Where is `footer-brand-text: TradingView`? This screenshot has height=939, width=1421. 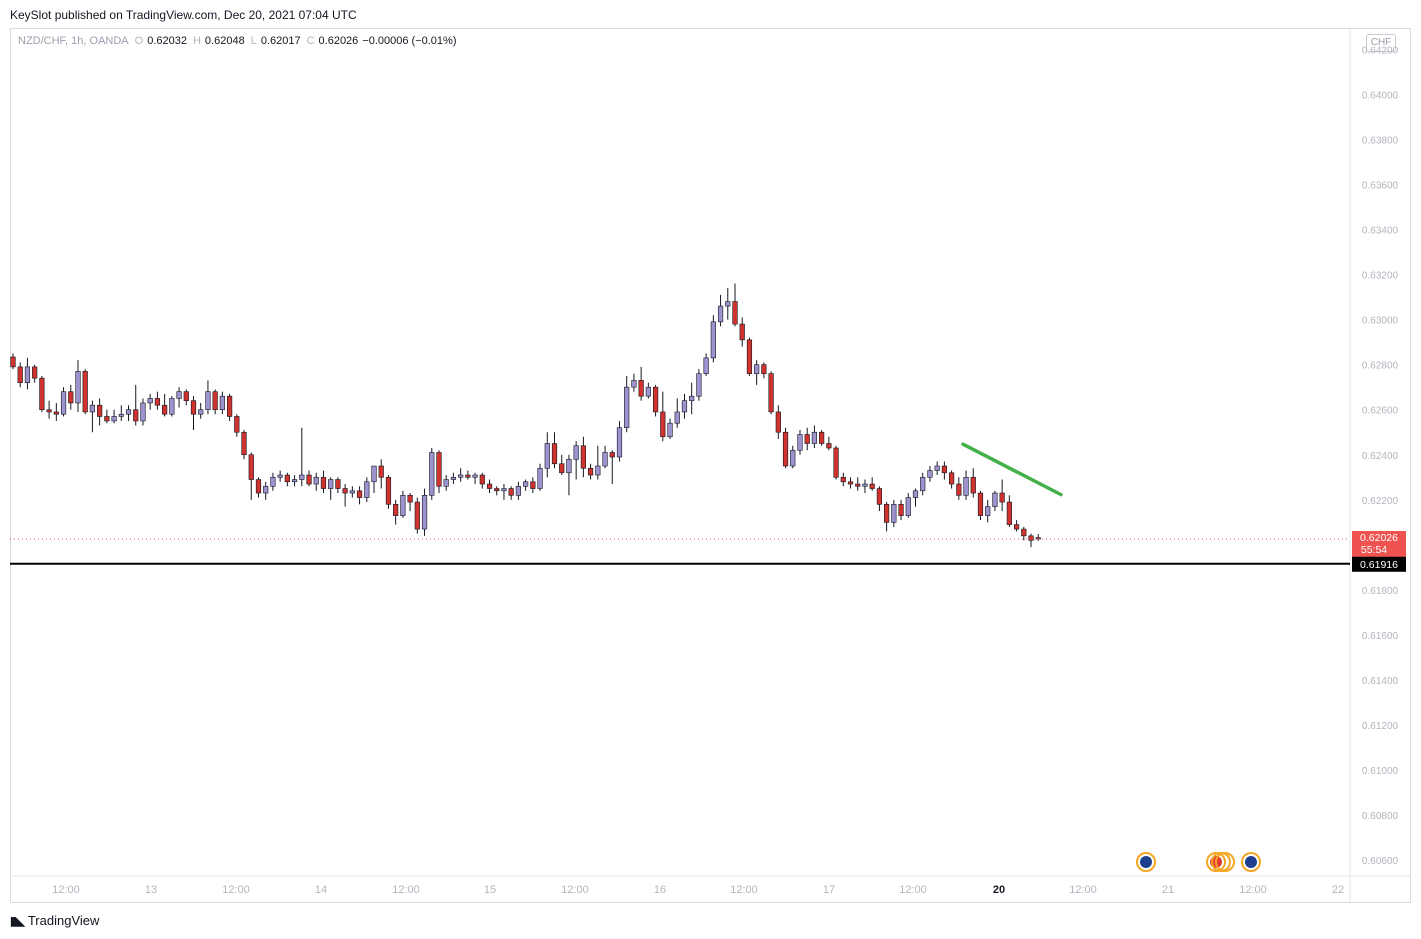
footer-brand-text: TradingView is located at coordinates (63, 920).